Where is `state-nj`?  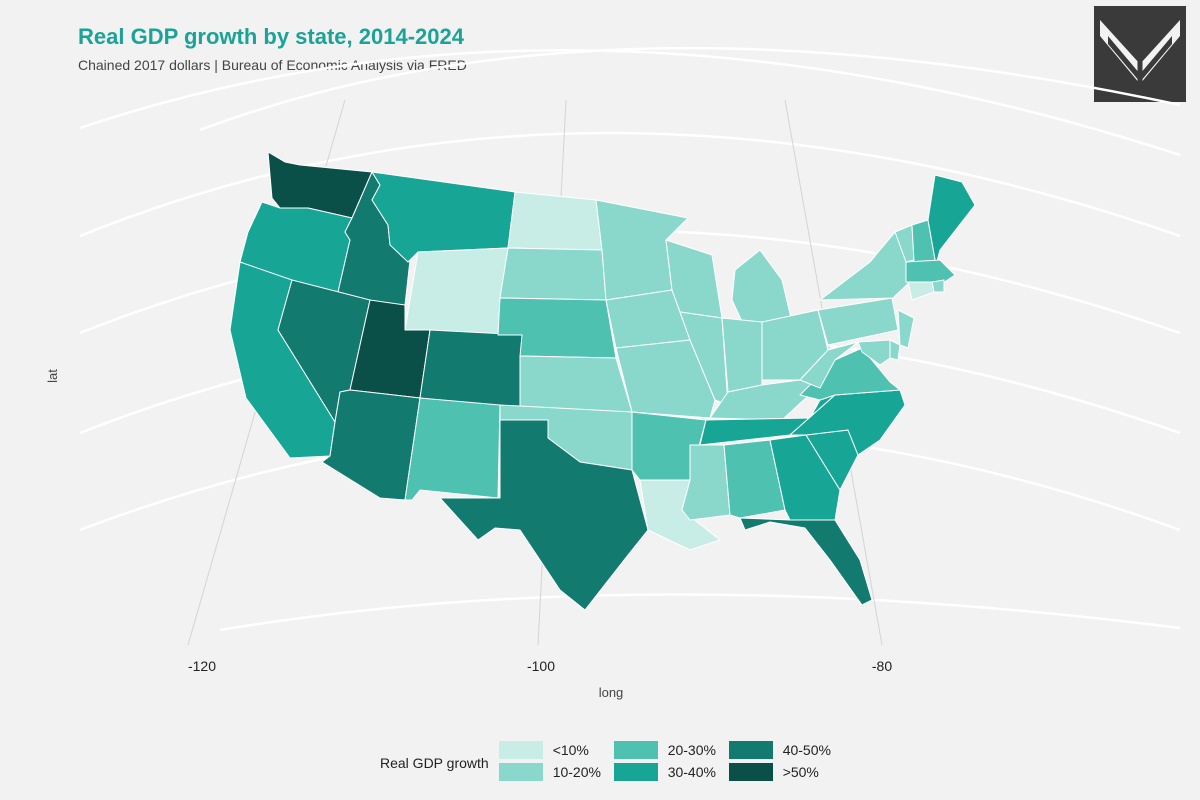 state-nj is located at coordinates (906, 329).